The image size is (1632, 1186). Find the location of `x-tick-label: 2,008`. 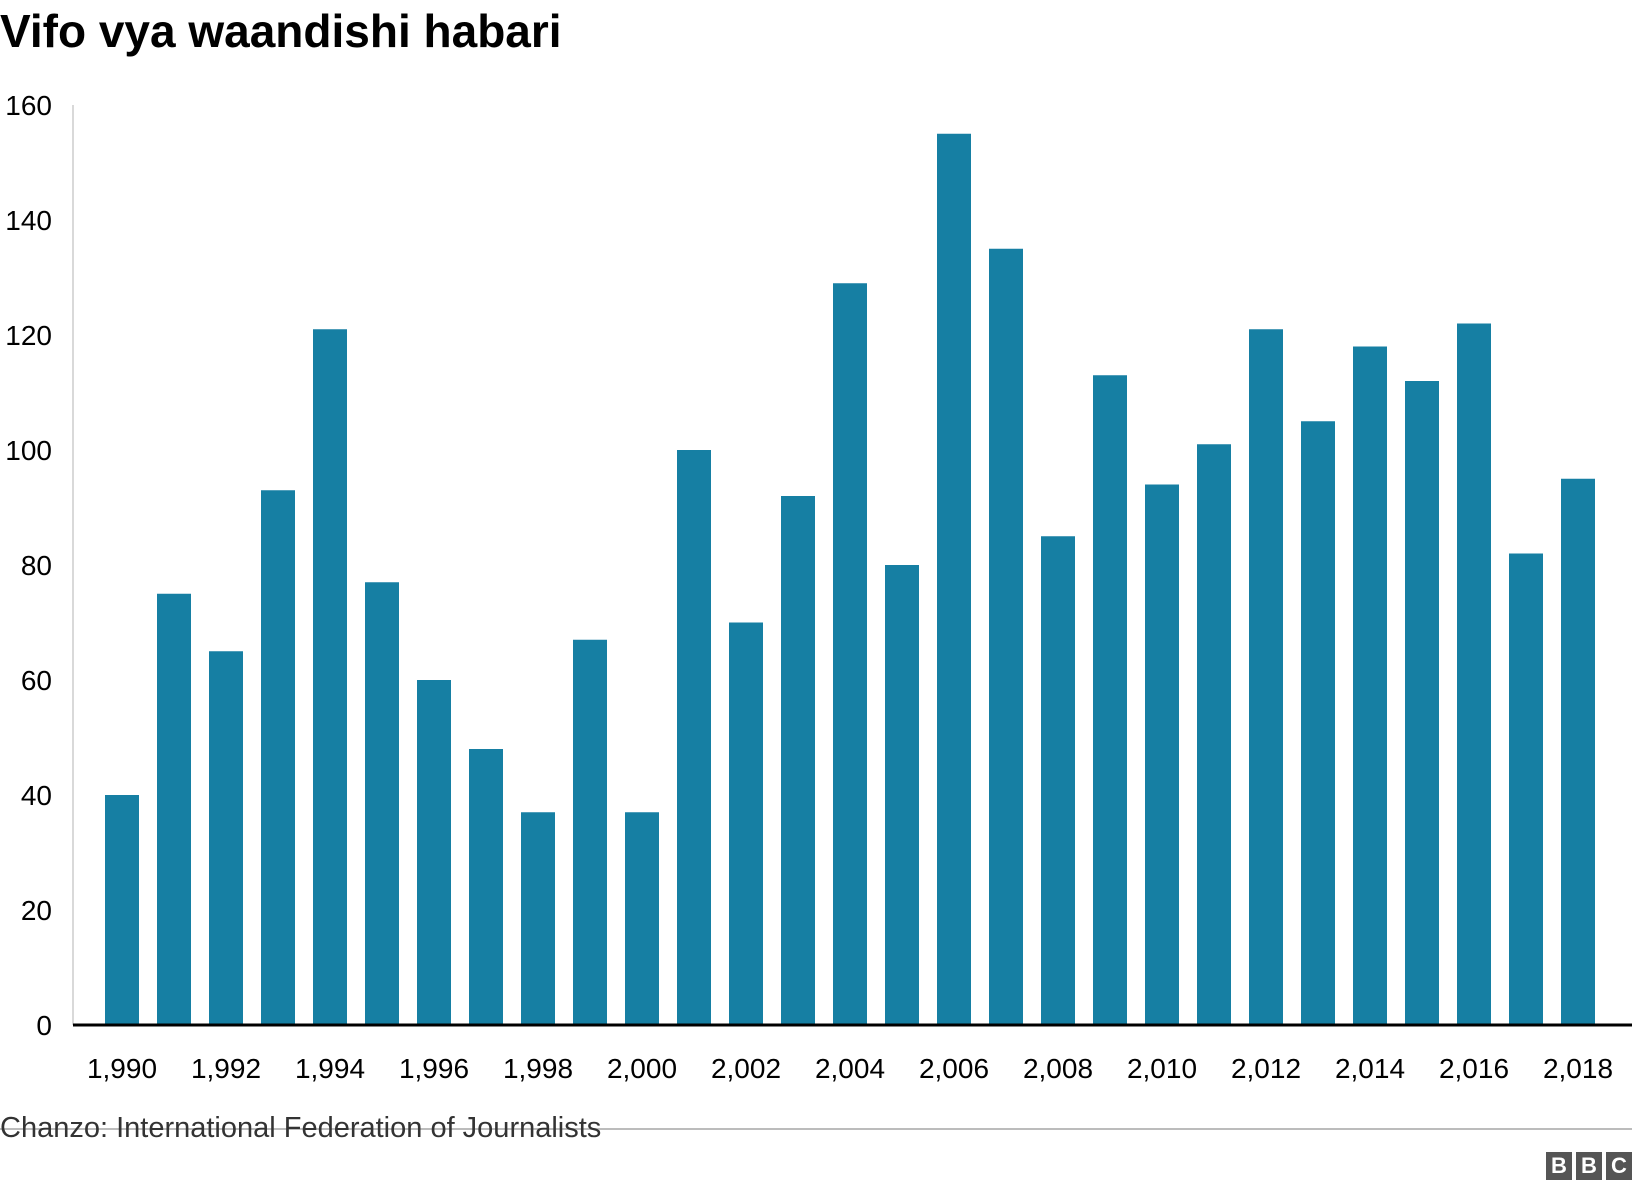

x-tick-label: 2,008 is located at coordinates (1058, 1068).